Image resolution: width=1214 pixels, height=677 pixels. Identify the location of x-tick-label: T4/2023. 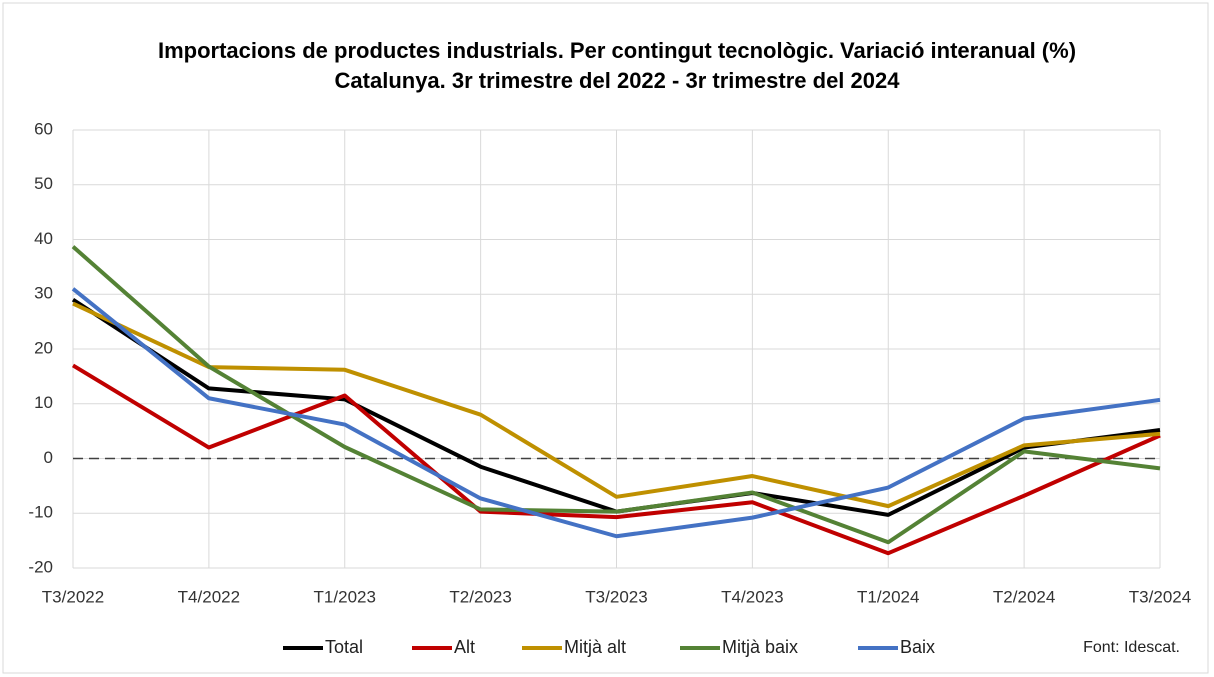
(752, 596).